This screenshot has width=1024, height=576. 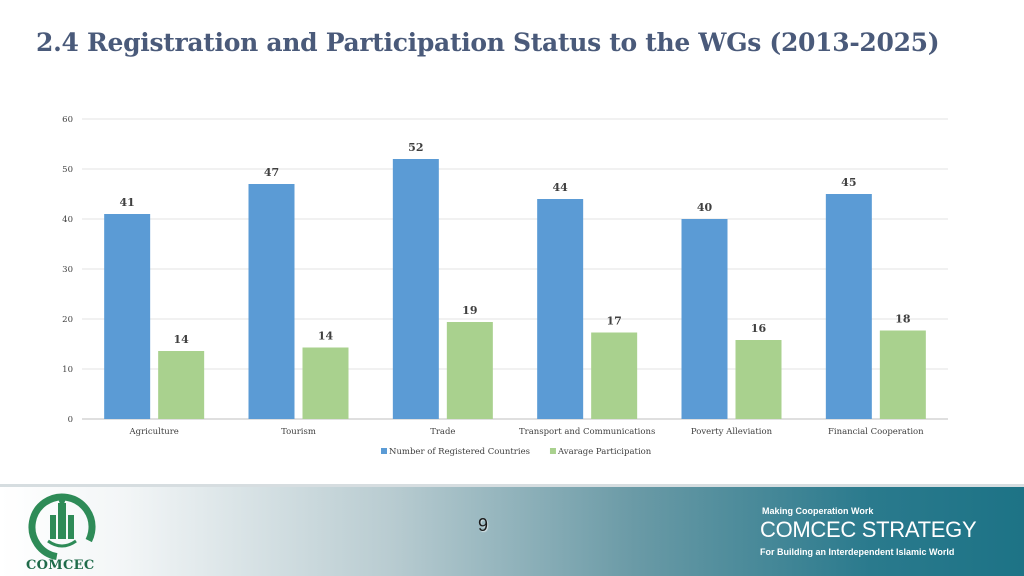 I want to click on y-tick-label: 40, so click(x=67, y=220).